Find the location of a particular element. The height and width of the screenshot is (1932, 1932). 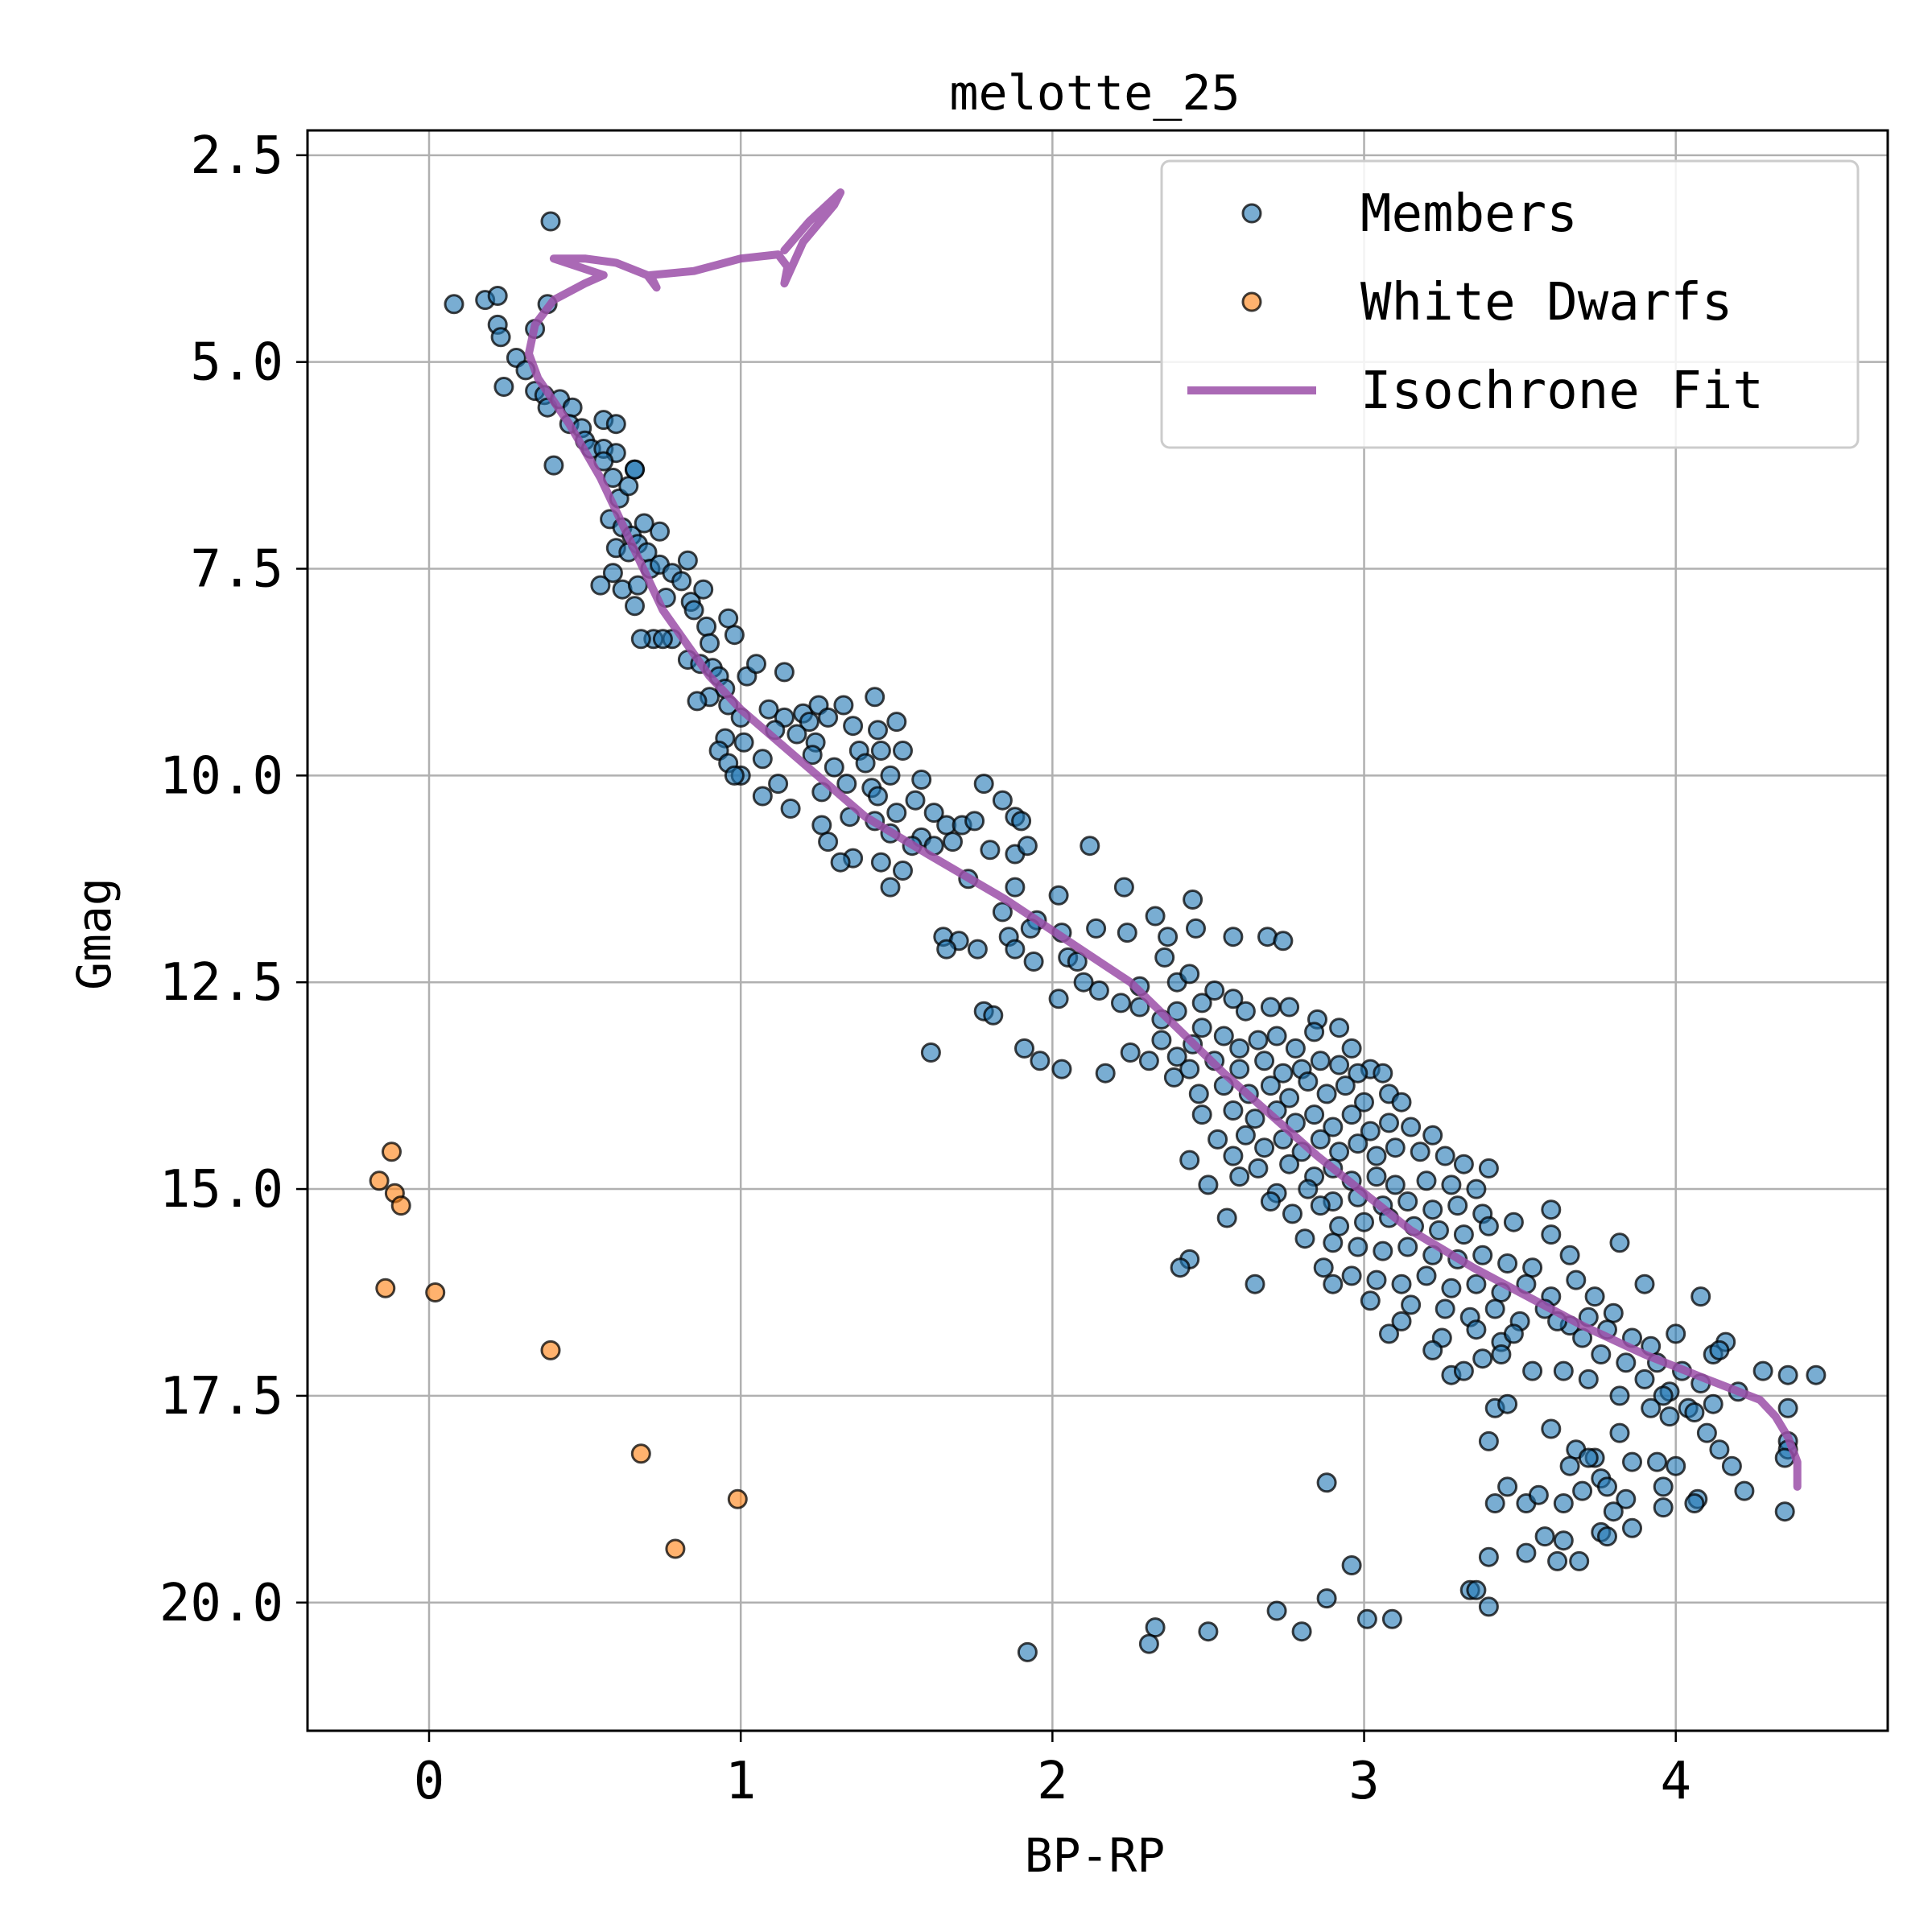

x-tick-label: 4 is located at coordinates (1675, 1781).